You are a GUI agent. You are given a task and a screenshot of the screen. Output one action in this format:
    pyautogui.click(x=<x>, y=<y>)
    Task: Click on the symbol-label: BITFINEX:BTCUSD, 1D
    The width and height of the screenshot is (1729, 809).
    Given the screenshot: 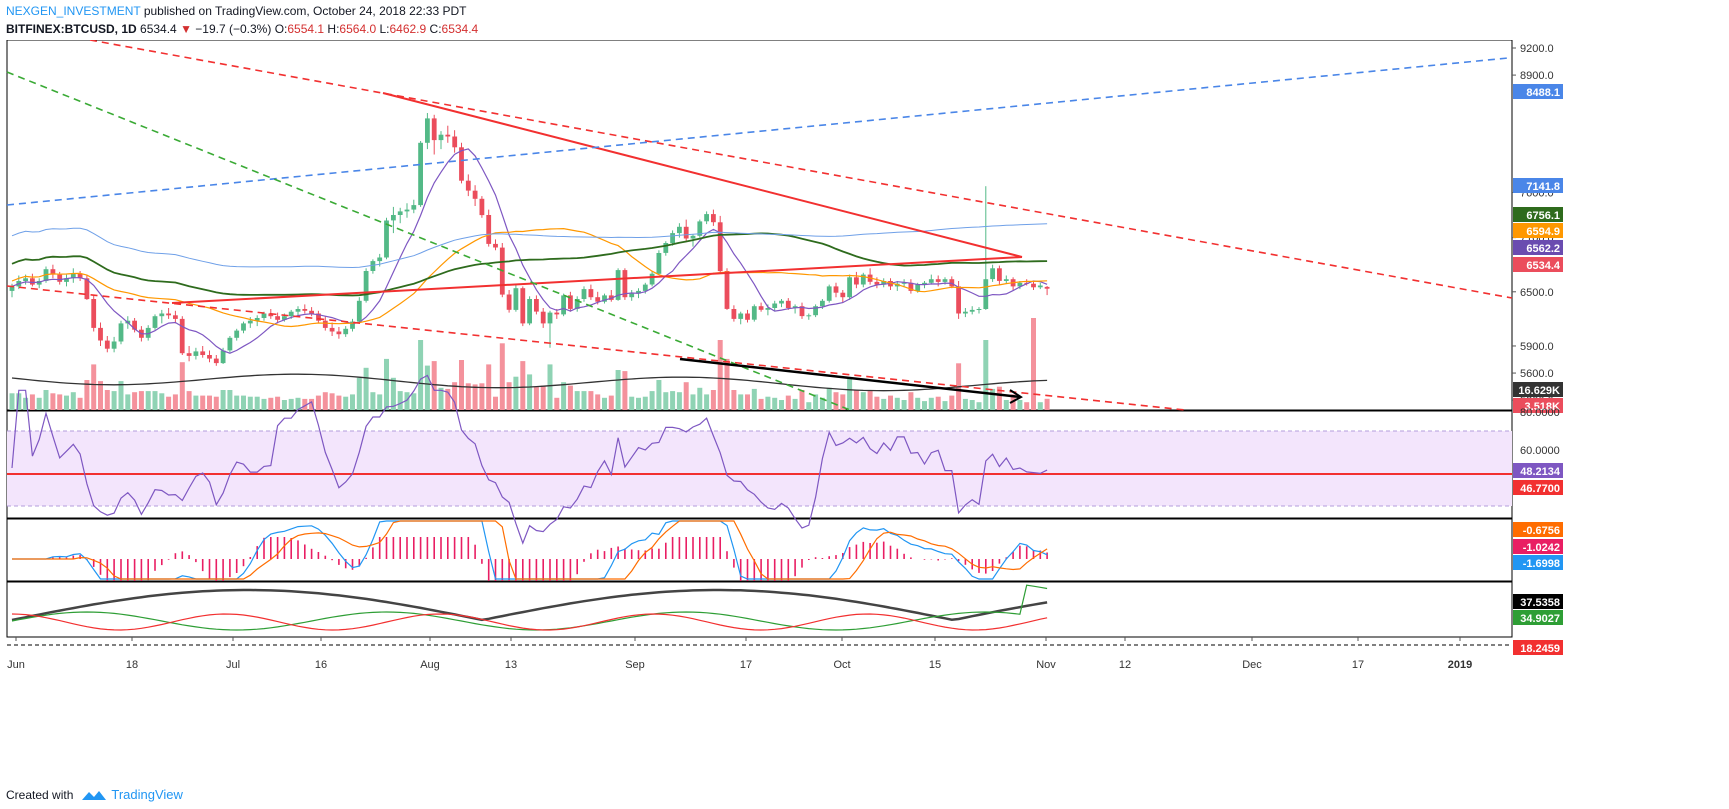 What is the action you would take?
    pyautogui.click(x=71, y=29)
    